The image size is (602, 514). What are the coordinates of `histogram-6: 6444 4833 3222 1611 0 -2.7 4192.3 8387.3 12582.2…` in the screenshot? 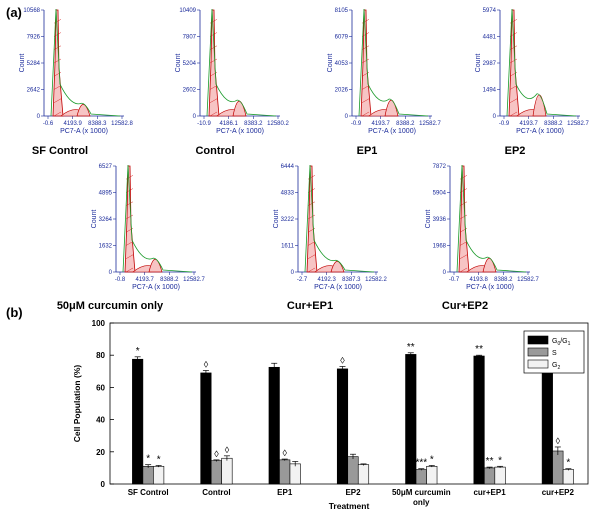 It's located at (328, 226).